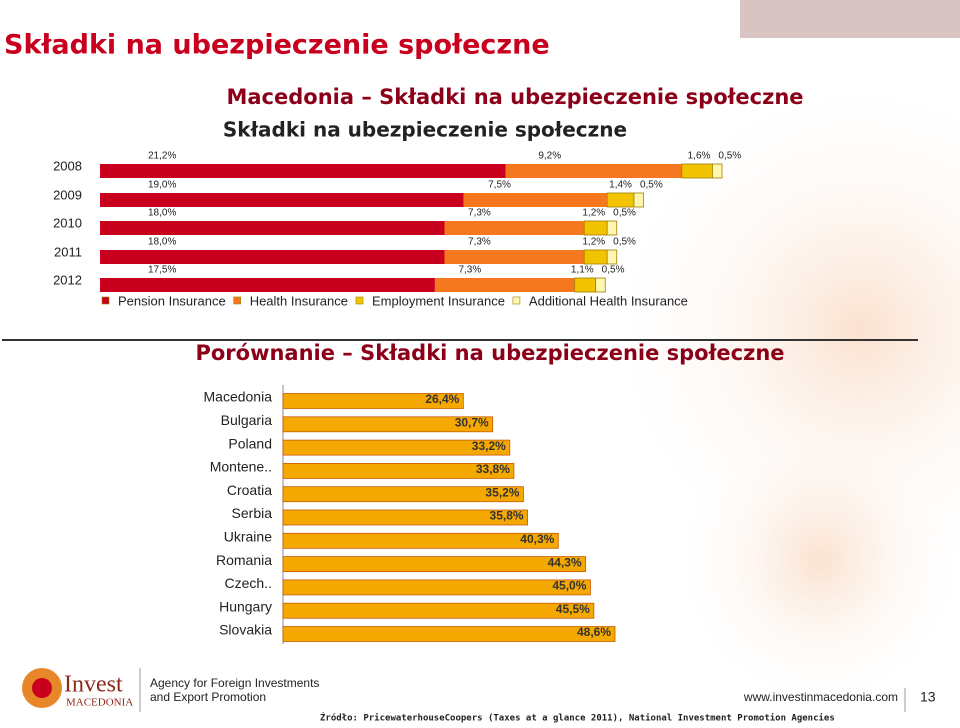  I want to click on legend-label: Health Insurance, so click(299, 300).